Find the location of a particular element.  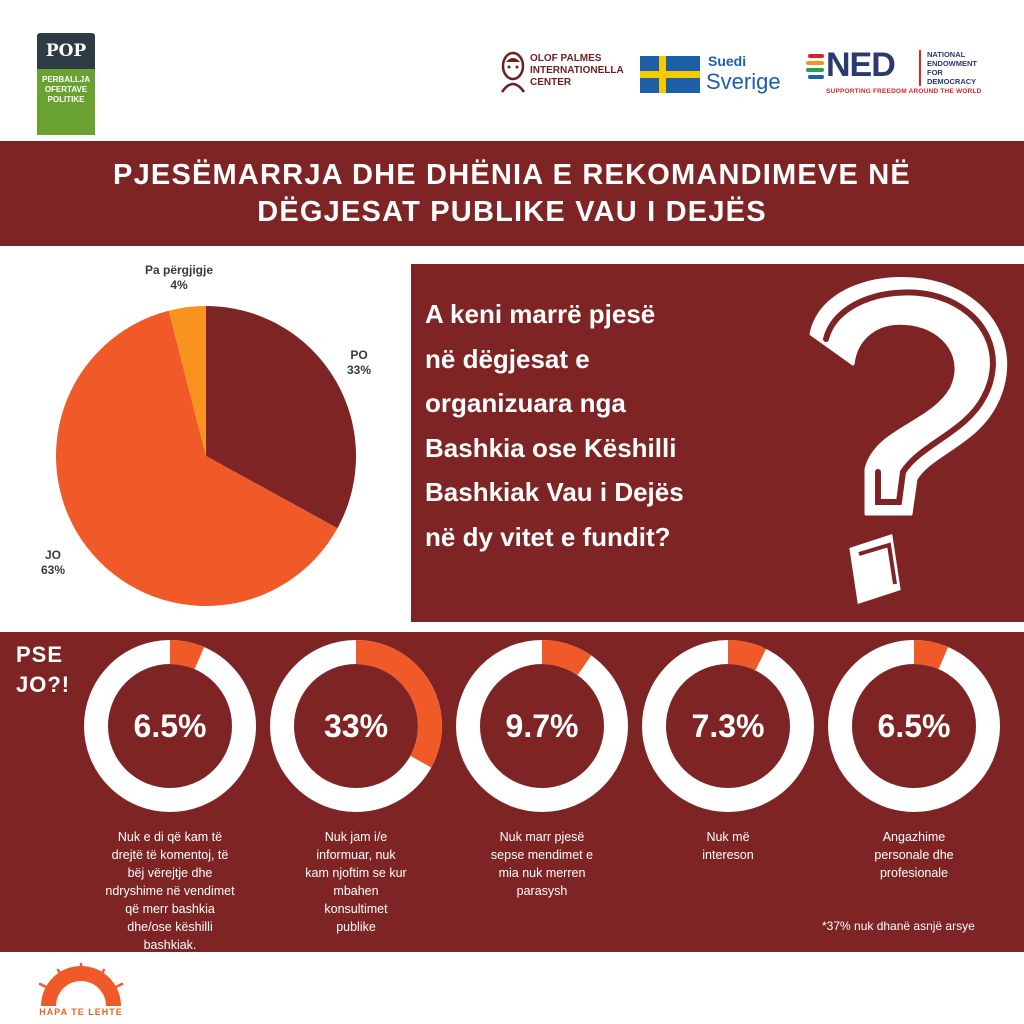

ned-full-name: NATIONAL ENDOWMENT FOR DEMOCRACY is located at coordinates (952, 68).